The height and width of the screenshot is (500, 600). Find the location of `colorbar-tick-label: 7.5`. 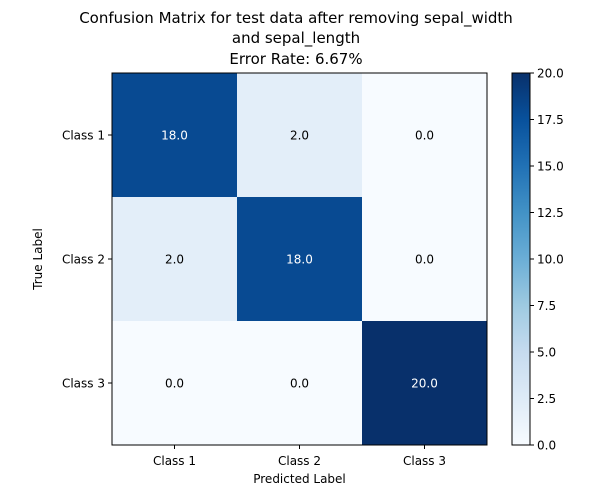

colorbar-tick-label: 7.5 is located at coordinates (546, 306).